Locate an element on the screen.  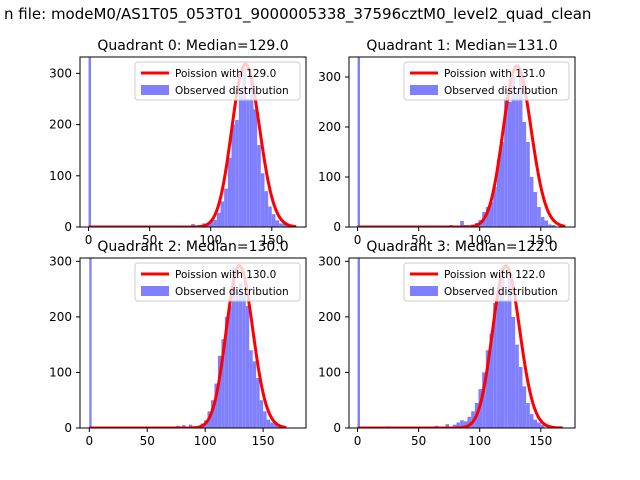
panel-title: Quadrant 1: Median=131.0 is located at coordinates (461, 46).